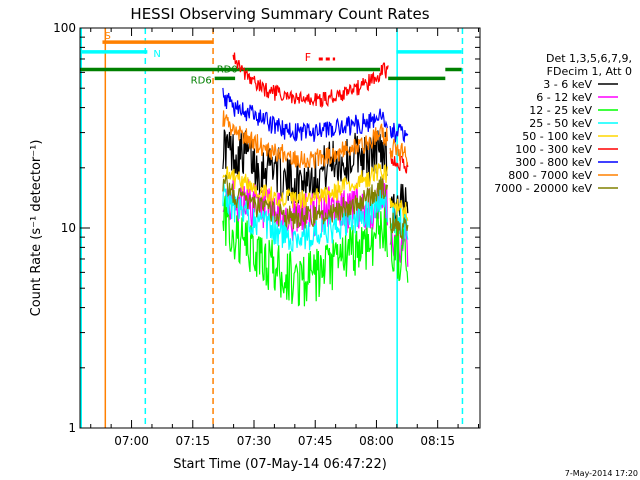 This screenshot has width=640, height=480. Describe the element at coordinates (68, 228) in the screenshot. I see `y-tick-label: 10` at that location.